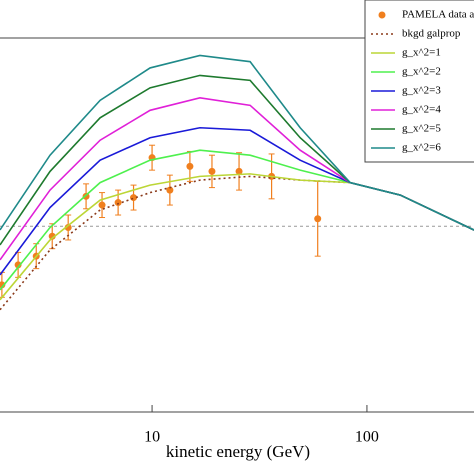 This screenshot has height=474, width=474. What do you see at coordinates (367, 437) in the screenshot?
I see `x-tick-label: 100` at bounding box center [367, 437].